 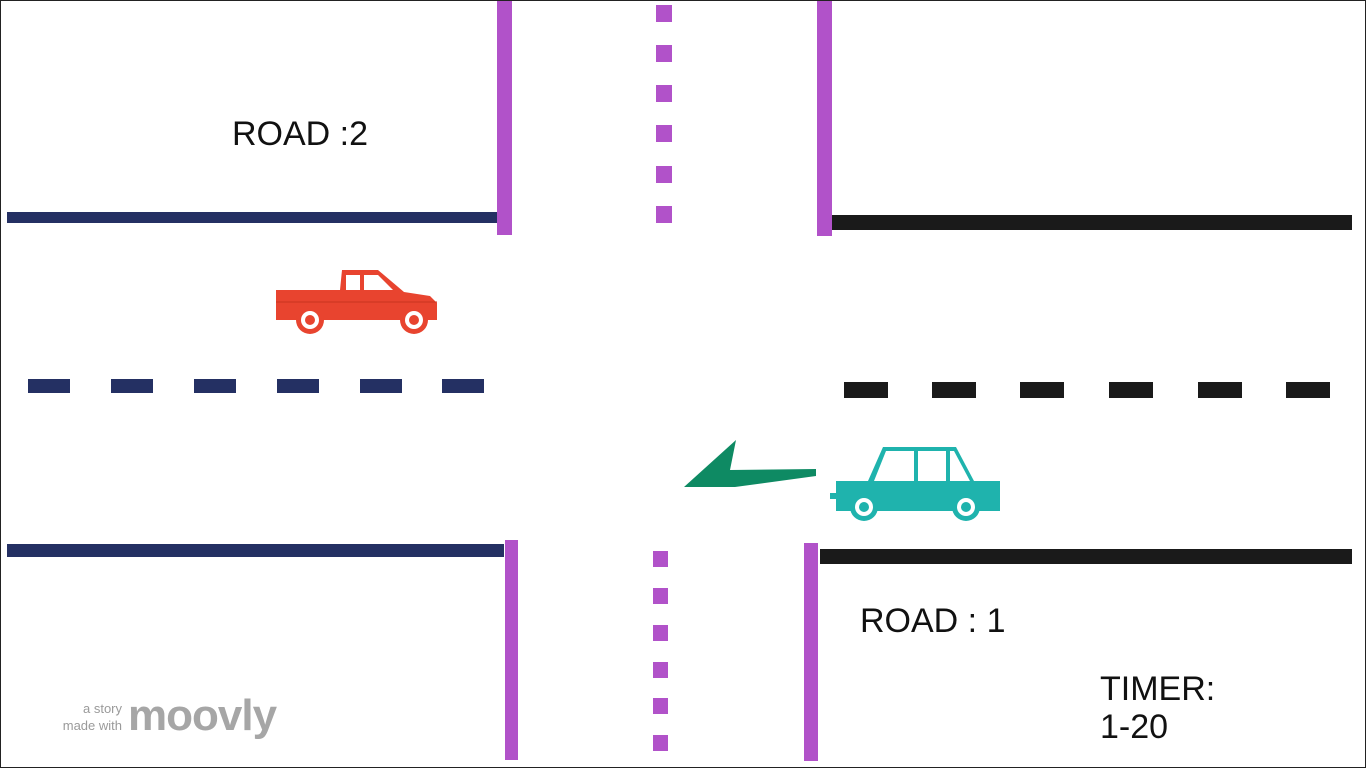 What do you see at coordinates (915, 484) in the screenshot?
I see `car-icon` at bounding box center [915, 484].